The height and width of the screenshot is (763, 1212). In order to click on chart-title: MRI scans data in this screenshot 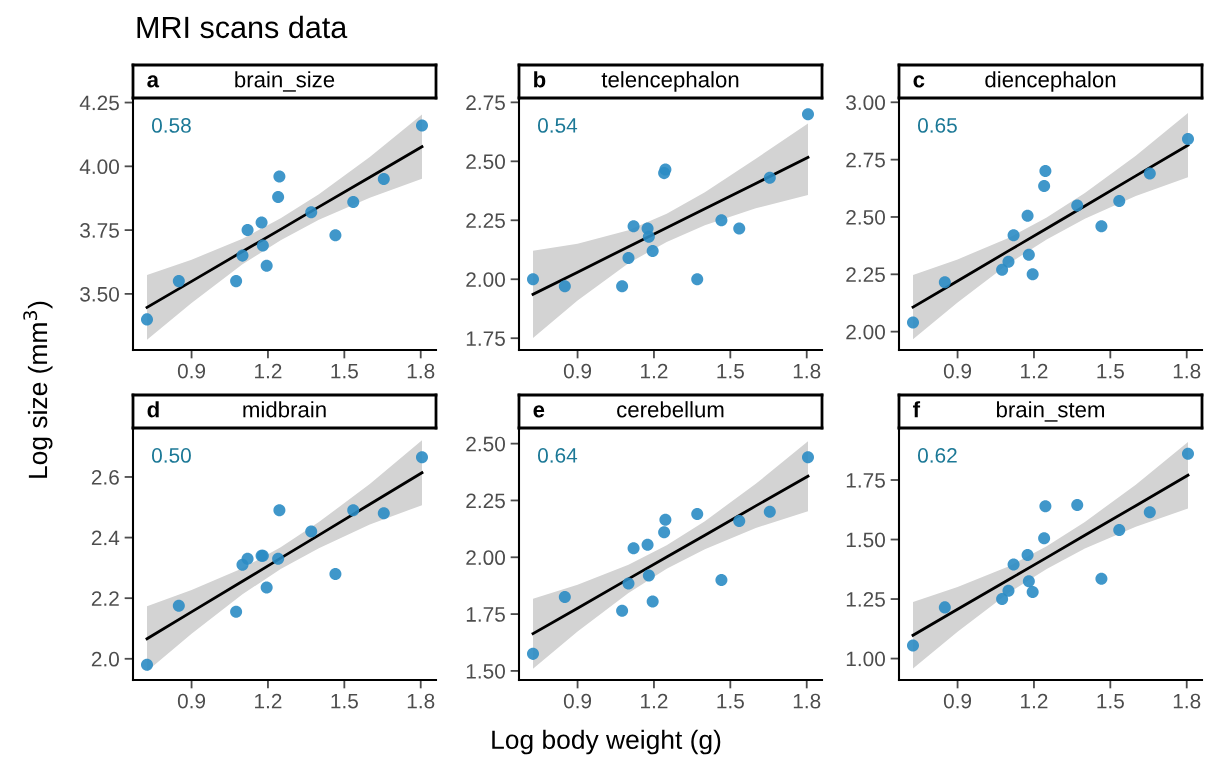, I will do `click(242, 27)`.